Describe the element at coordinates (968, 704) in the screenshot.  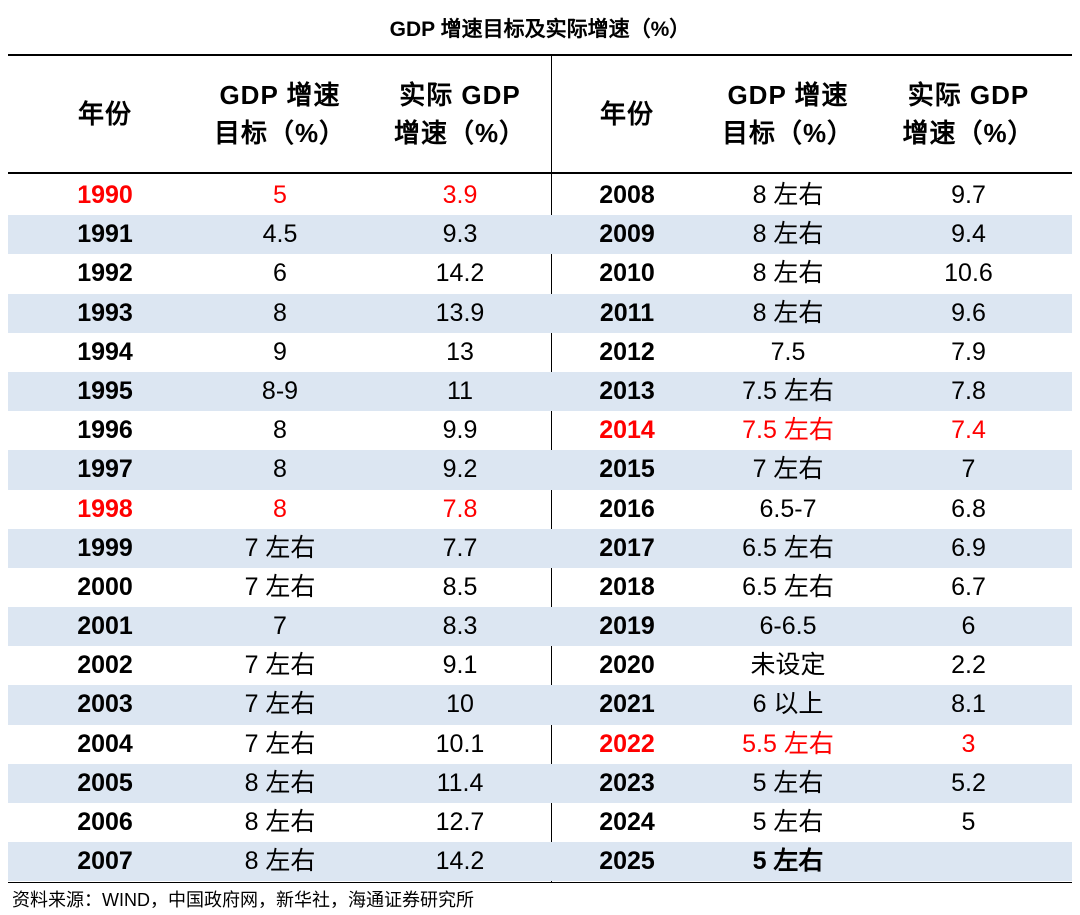
I see `actual-cell: 8.1` at that location.